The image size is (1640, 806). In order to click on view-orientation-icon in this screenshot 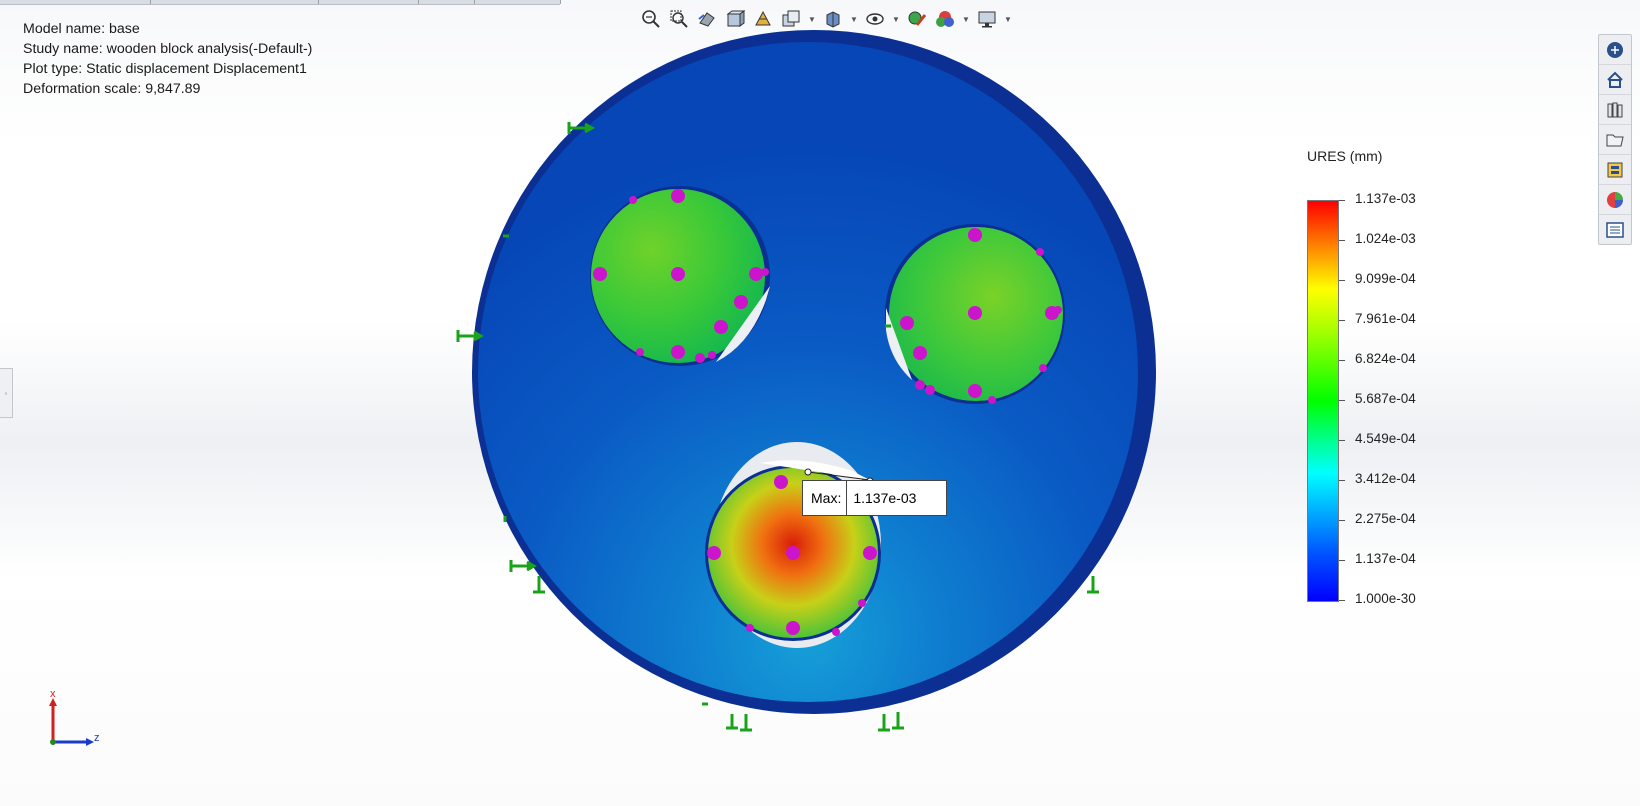, I will do `click(791, 19)`.